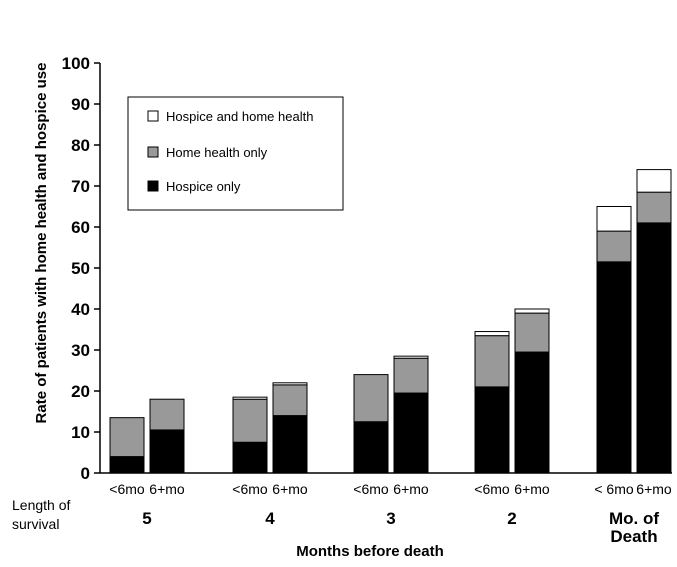 The width and height of the screenshot is (677, 567). Describe the element at coordinates (85, 473) in the screenshot. I see `y-tick-label: 0` at that location.